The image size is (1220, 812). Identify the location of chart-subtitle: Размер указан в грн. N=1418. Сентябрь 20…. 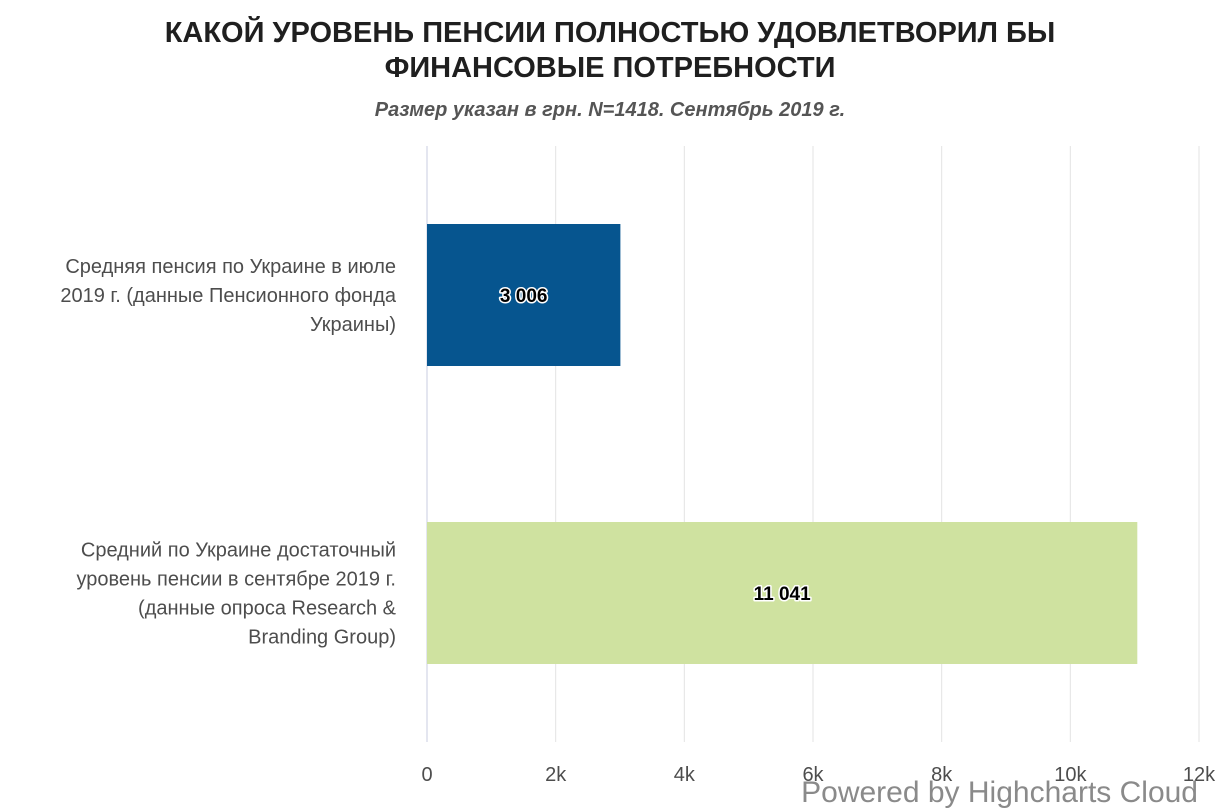
(610, 110).